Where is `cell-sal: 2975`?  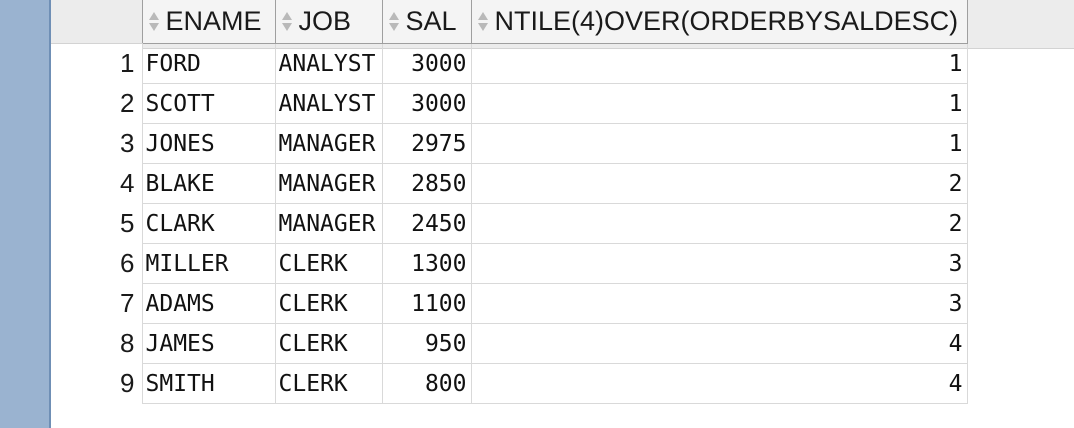
cell-sal: 2975 is located at coordinates (426, 143).